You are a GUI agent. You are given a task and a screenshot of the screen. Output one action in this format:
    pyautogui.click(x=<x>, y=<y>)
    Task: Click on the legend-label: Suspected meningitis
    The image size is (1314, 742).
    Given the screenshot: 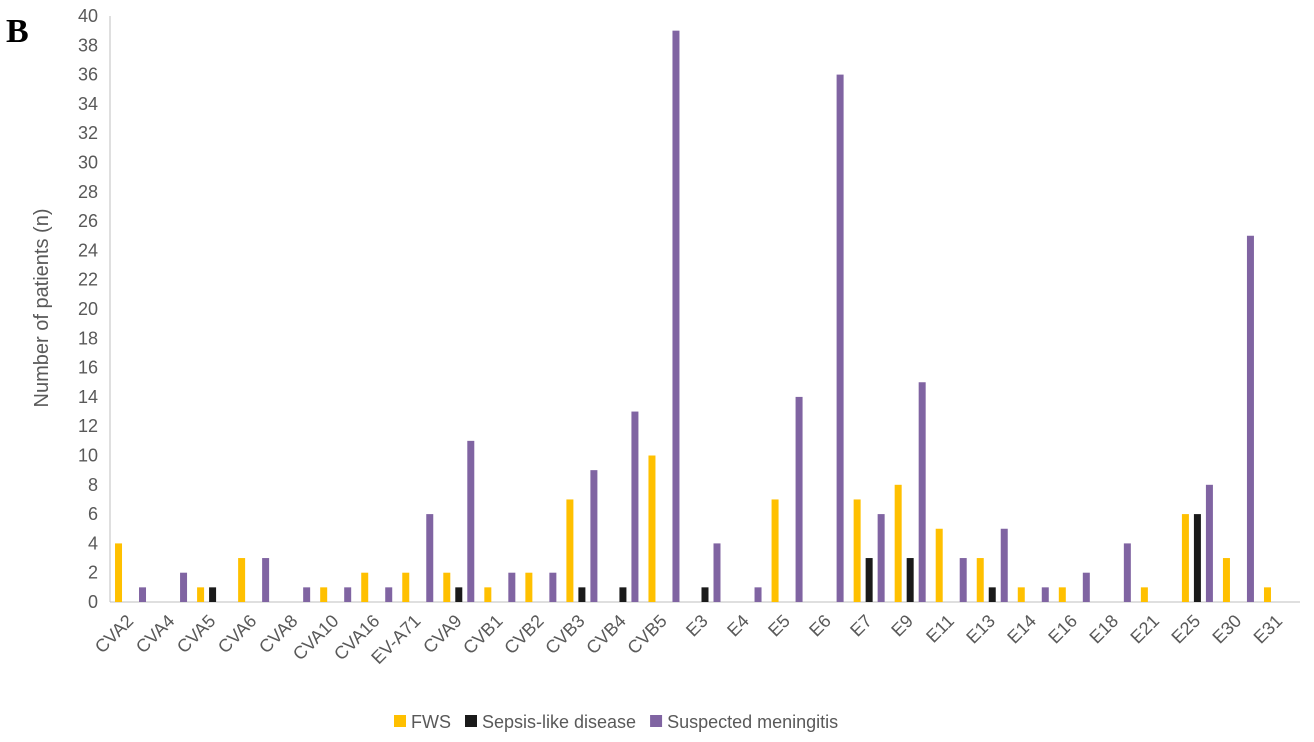 What is the action you would take?
    pyautogui.click(x=752, y=722)
    